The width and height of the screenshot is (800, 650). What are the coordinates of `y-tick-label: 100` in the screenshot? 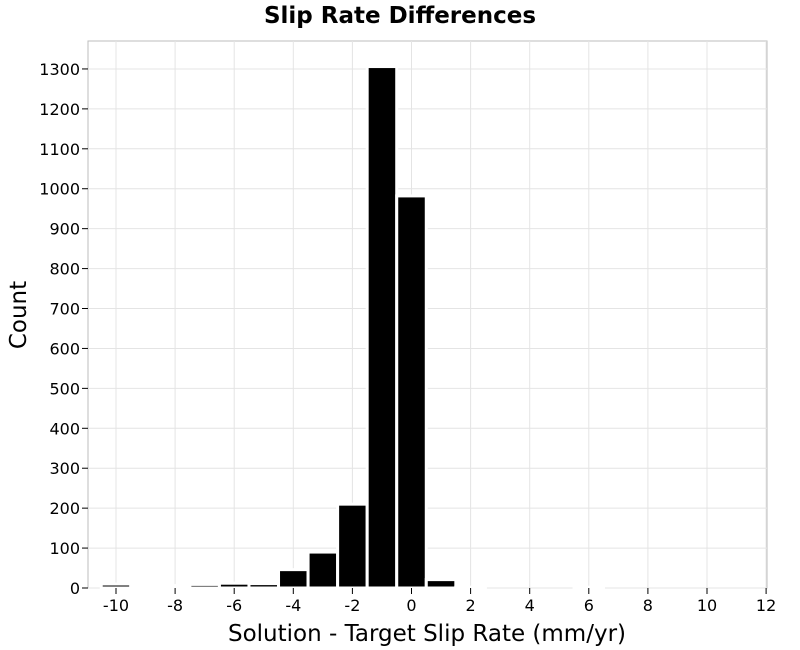 It's located at (64, 548).